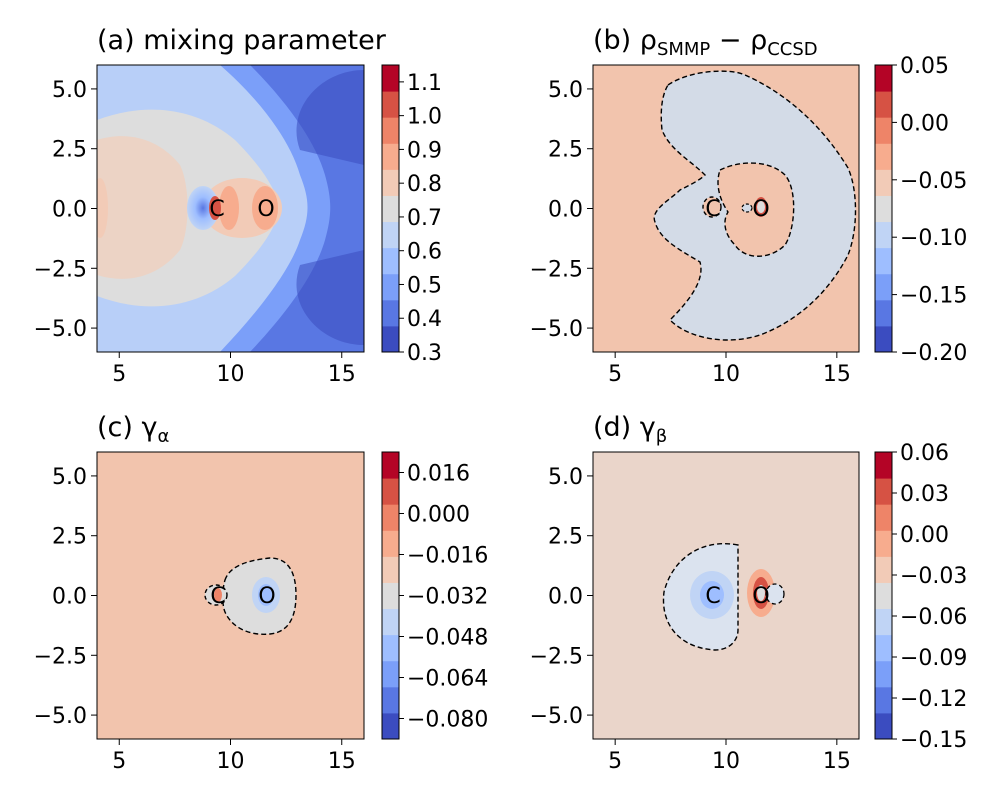 The width and height of the screenshot is (1000, 805). I want to click on panel-a-xtick-label: 5, so click(119, 374).